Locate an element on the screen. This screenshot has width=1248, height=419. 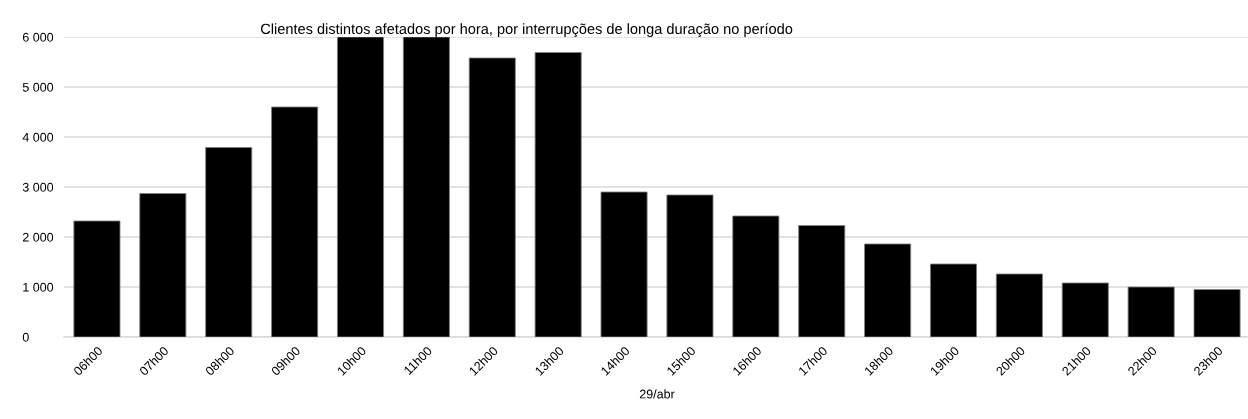
chart-title: Clientes distintos afetados por hora, por interrupções de longa duração no período is located at coordinates (526, 30).